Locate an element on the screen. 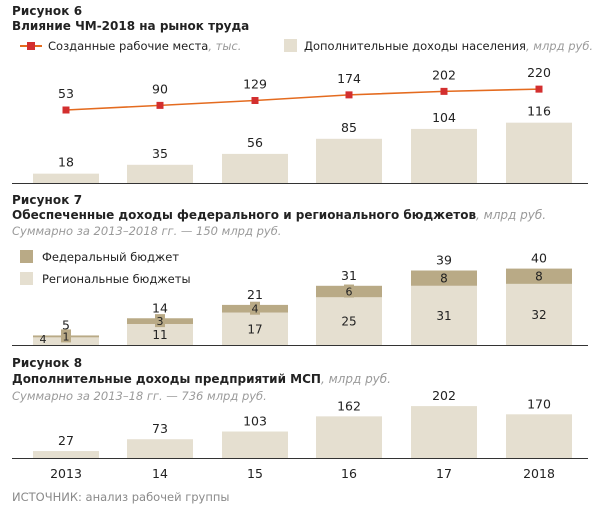  fig8-bar-label-17: 202 is located at coordinates (444, 395).